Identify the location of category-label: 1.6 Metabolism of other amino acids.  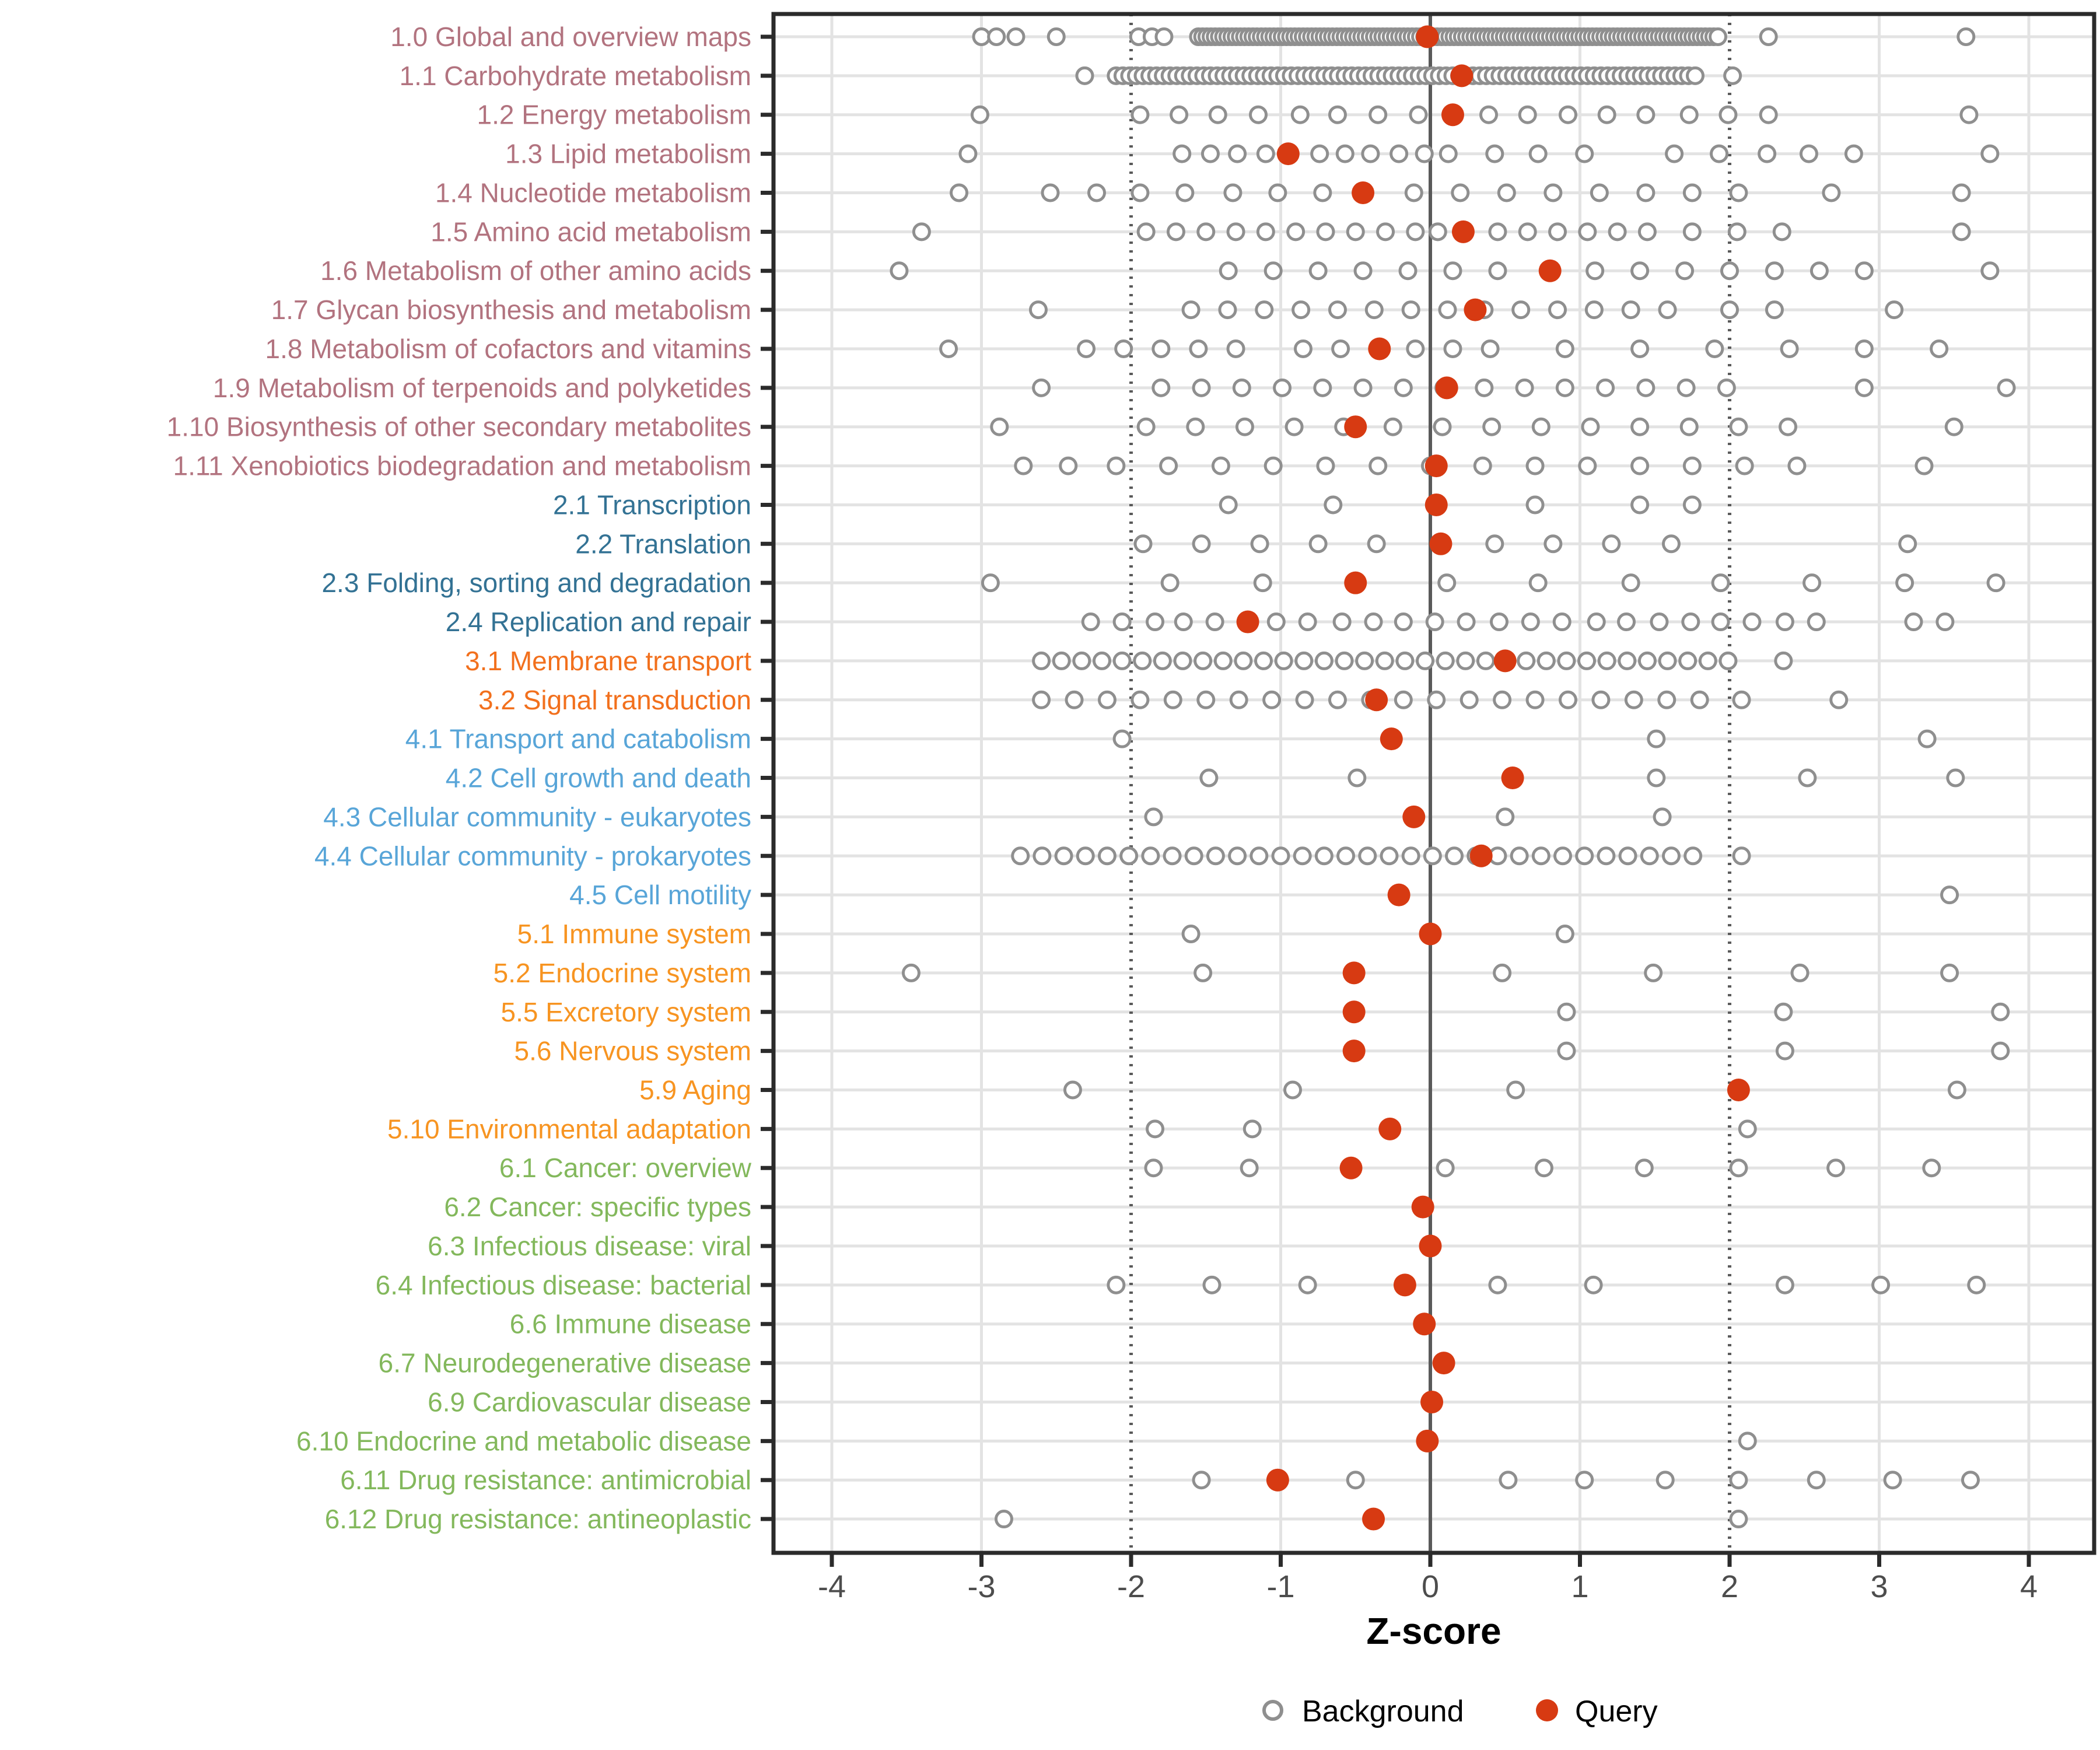
(535, 271).